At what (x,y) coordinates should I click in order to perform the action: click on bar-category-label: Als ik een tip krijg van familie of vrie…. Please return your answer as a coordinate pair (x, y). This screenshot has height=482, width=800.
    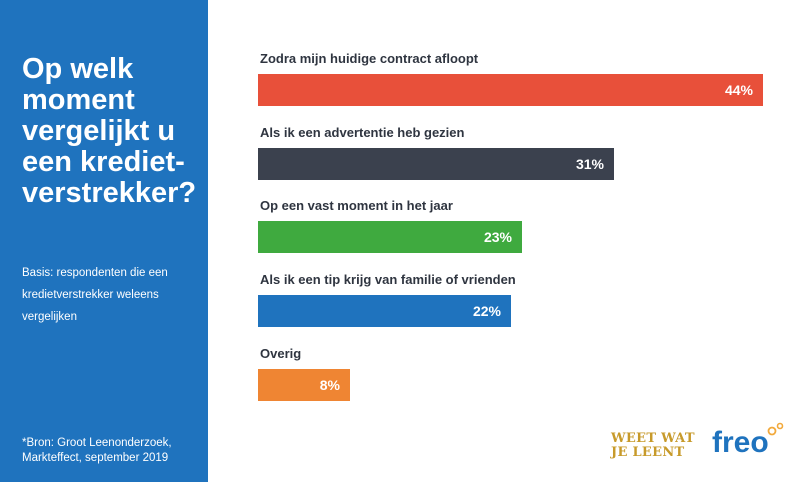
    Looking at the image, I should click on (388, 279).